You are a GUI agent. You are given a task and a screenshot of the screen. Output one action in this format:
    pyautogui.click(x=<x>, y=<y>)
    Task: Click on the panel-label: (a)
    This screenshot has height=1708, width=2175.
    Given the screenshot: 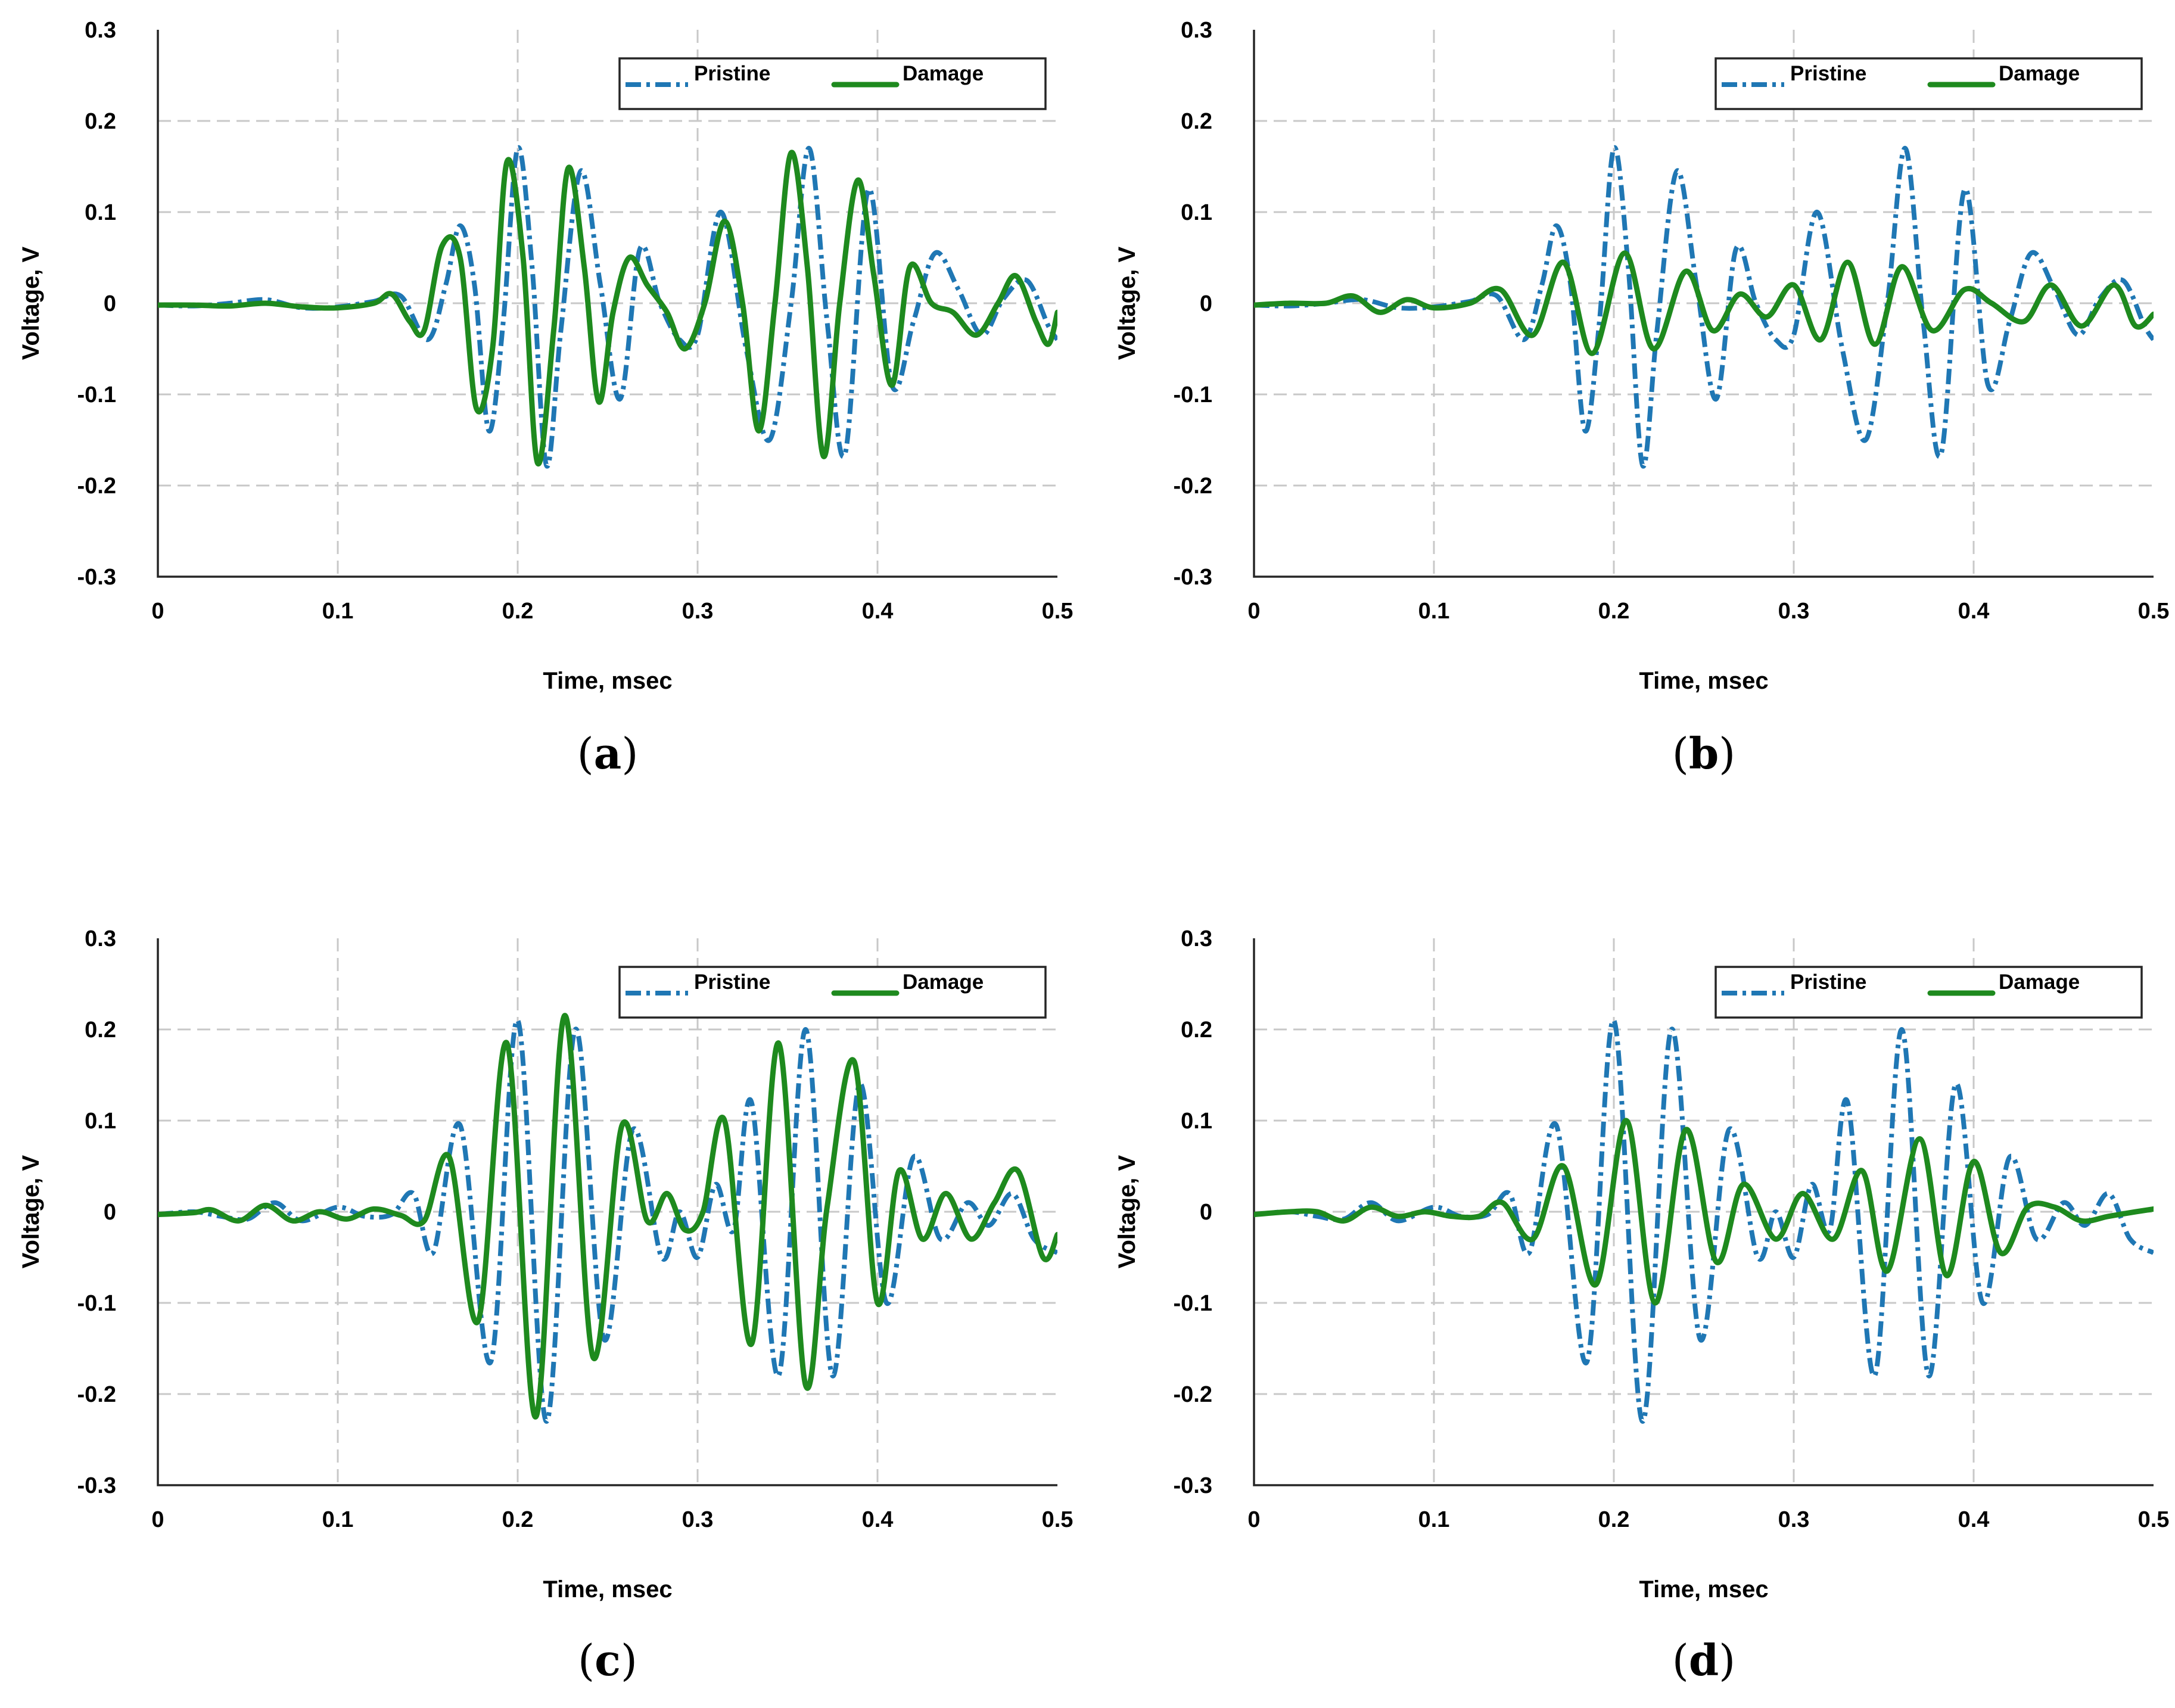 What is the action you would take?
    pyautogui.click(x=608, y=753)
    